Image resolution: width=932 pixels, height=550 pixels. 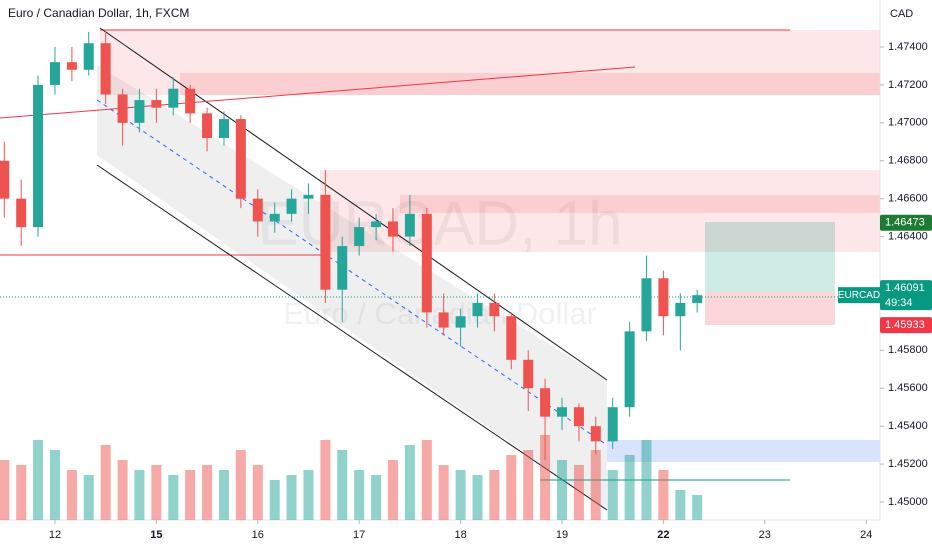 I want to click on y-tick-label: 1.47000, so click(x=908, y=123).